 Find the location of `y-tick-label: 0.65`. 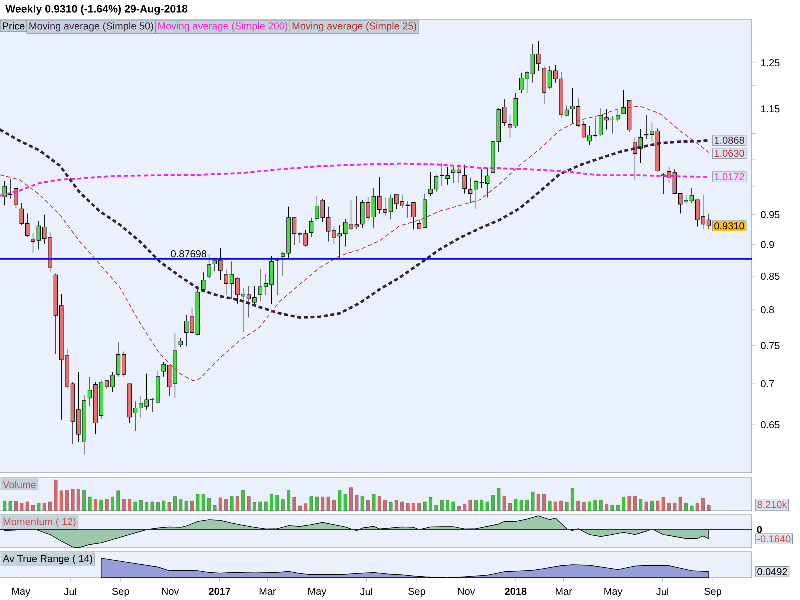

y-tick-label: 0.65 is located at coordinates (770, 425).